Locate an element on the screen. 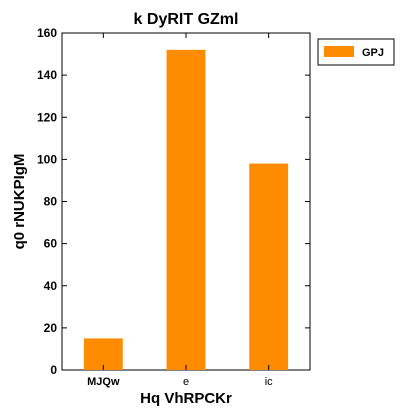  y-tick-label: 20 is located at coordinates (51, 328).